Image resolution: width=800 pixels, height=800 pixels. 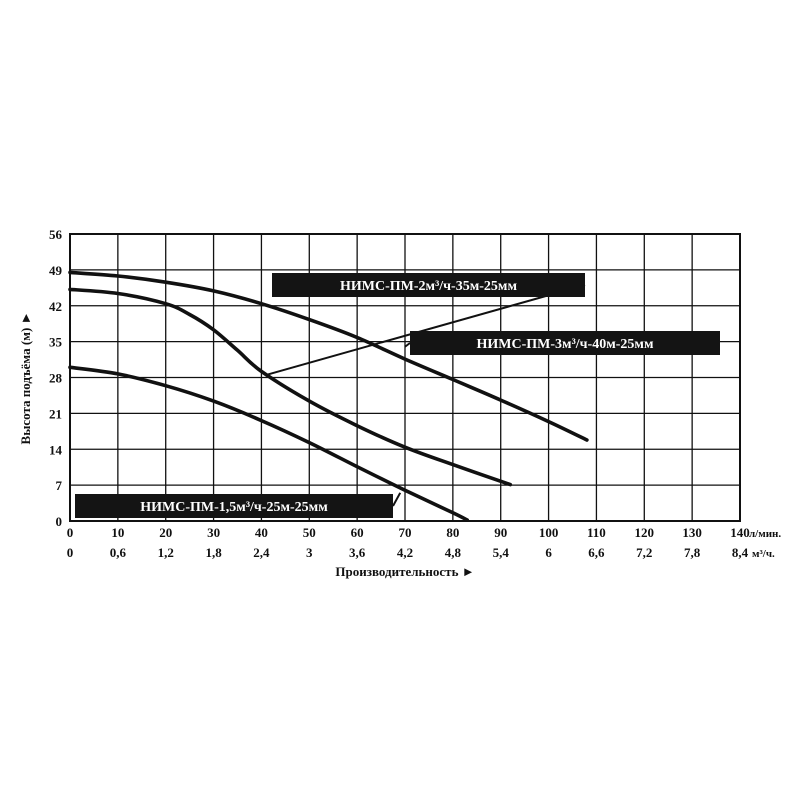 I want to click on x-tick-label-primary: 60, so click(x=357, y=532).